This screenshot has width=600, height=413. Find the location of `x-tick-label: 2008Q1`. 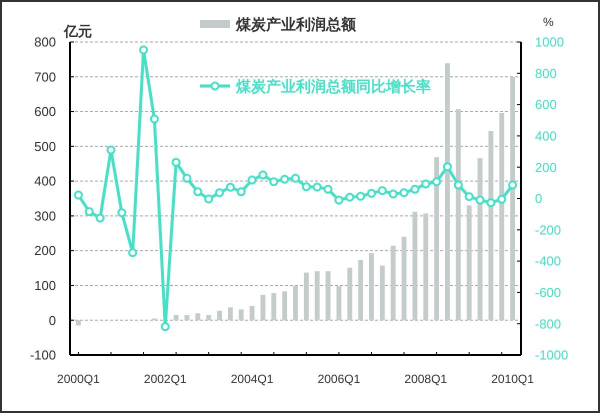

x-tick-label: 2008Q1 is located at coordinates (426, 379).